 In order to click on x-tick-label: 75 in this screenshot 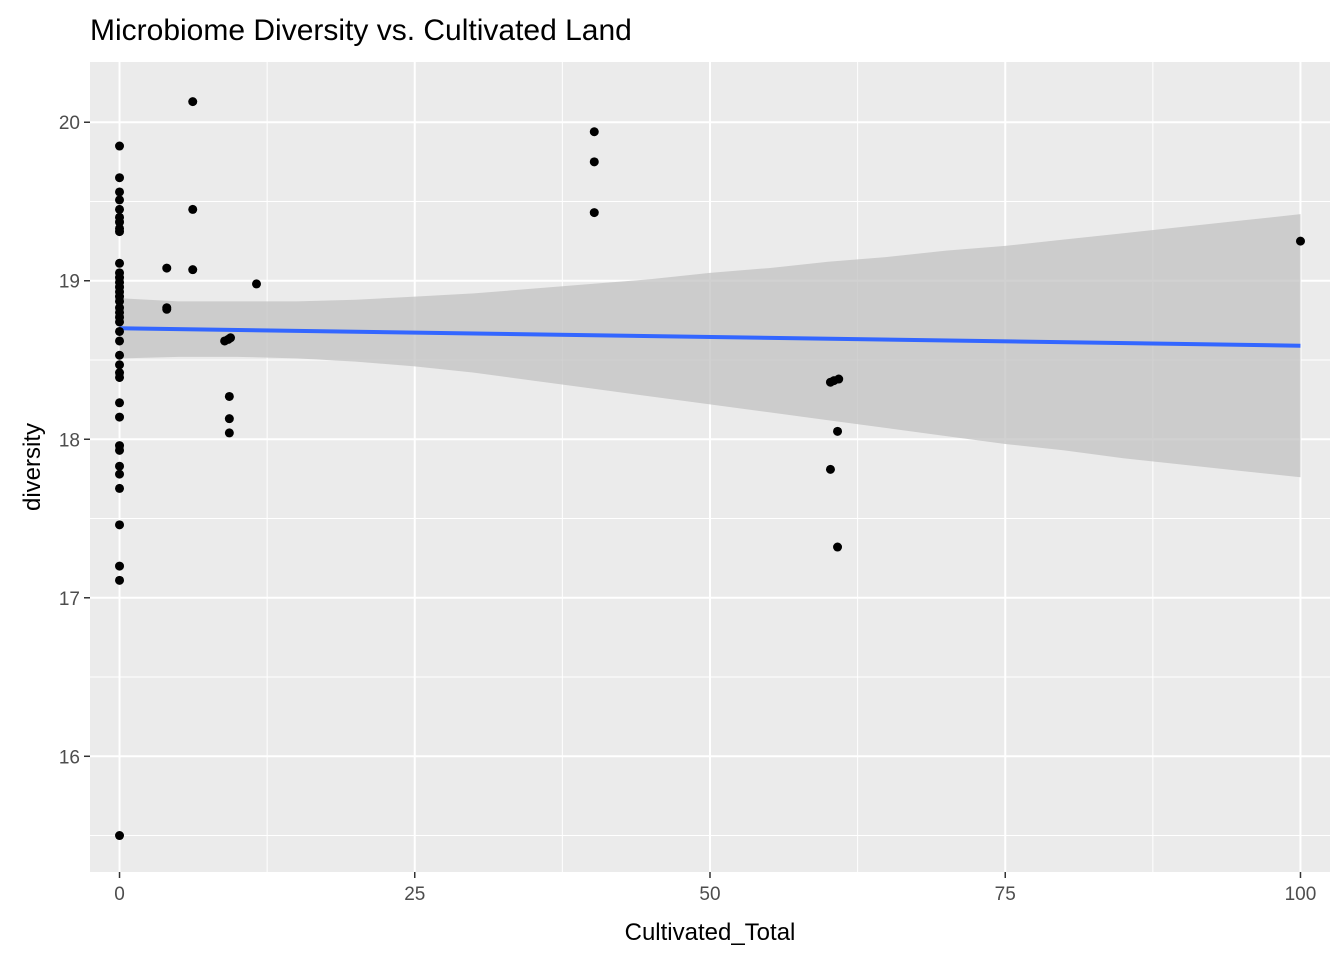, I will do `click(1005, 894)`.